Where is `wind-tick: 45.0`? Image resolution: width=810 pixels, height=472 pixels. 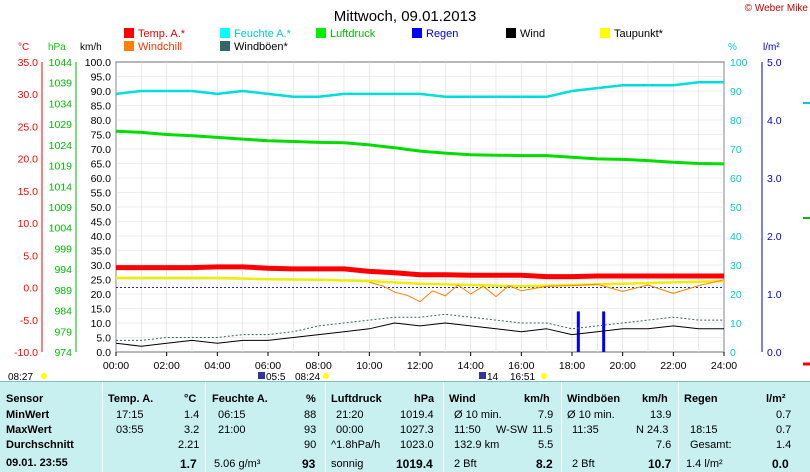 wind-tick: 45.0 is located at coordinates (101, 223).